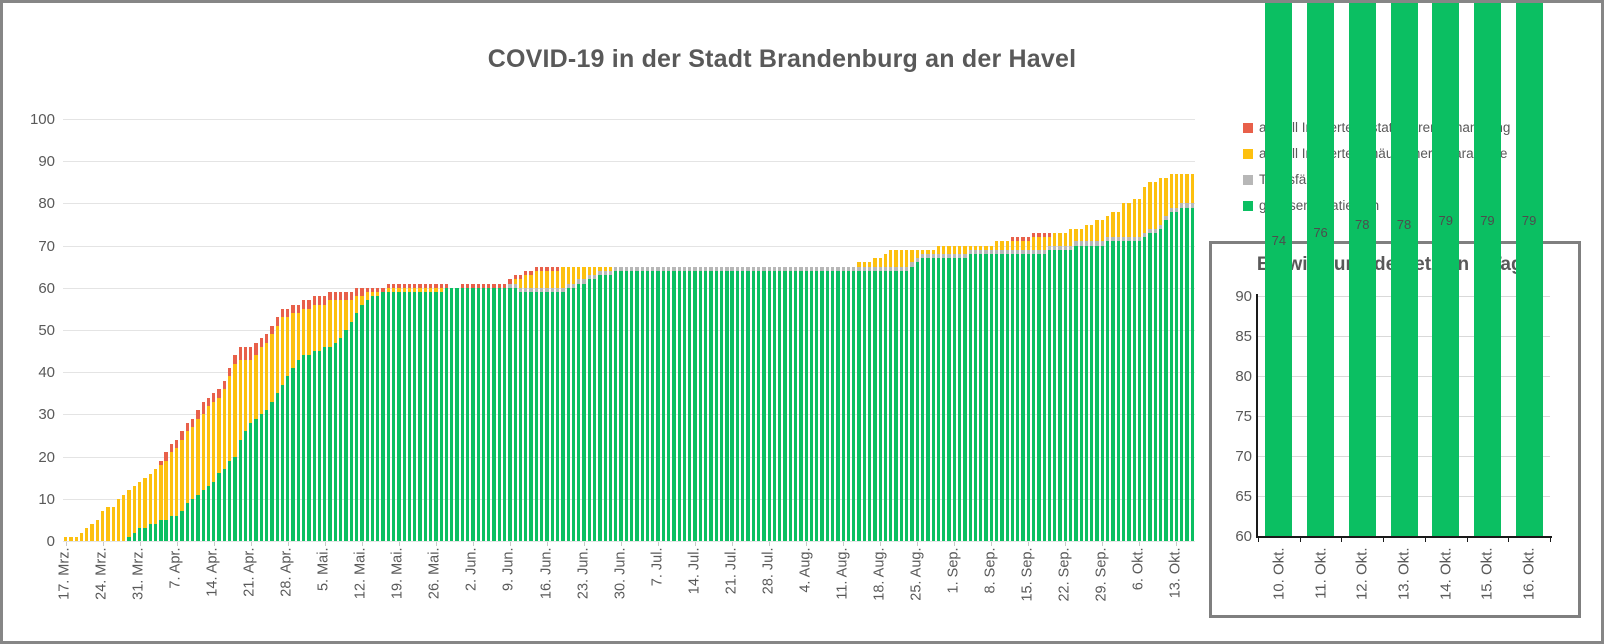  What do you see at coordinates (1066, 544) in the screenshot?
I see `x-tick-mark` at bounding box center [1066, 544].